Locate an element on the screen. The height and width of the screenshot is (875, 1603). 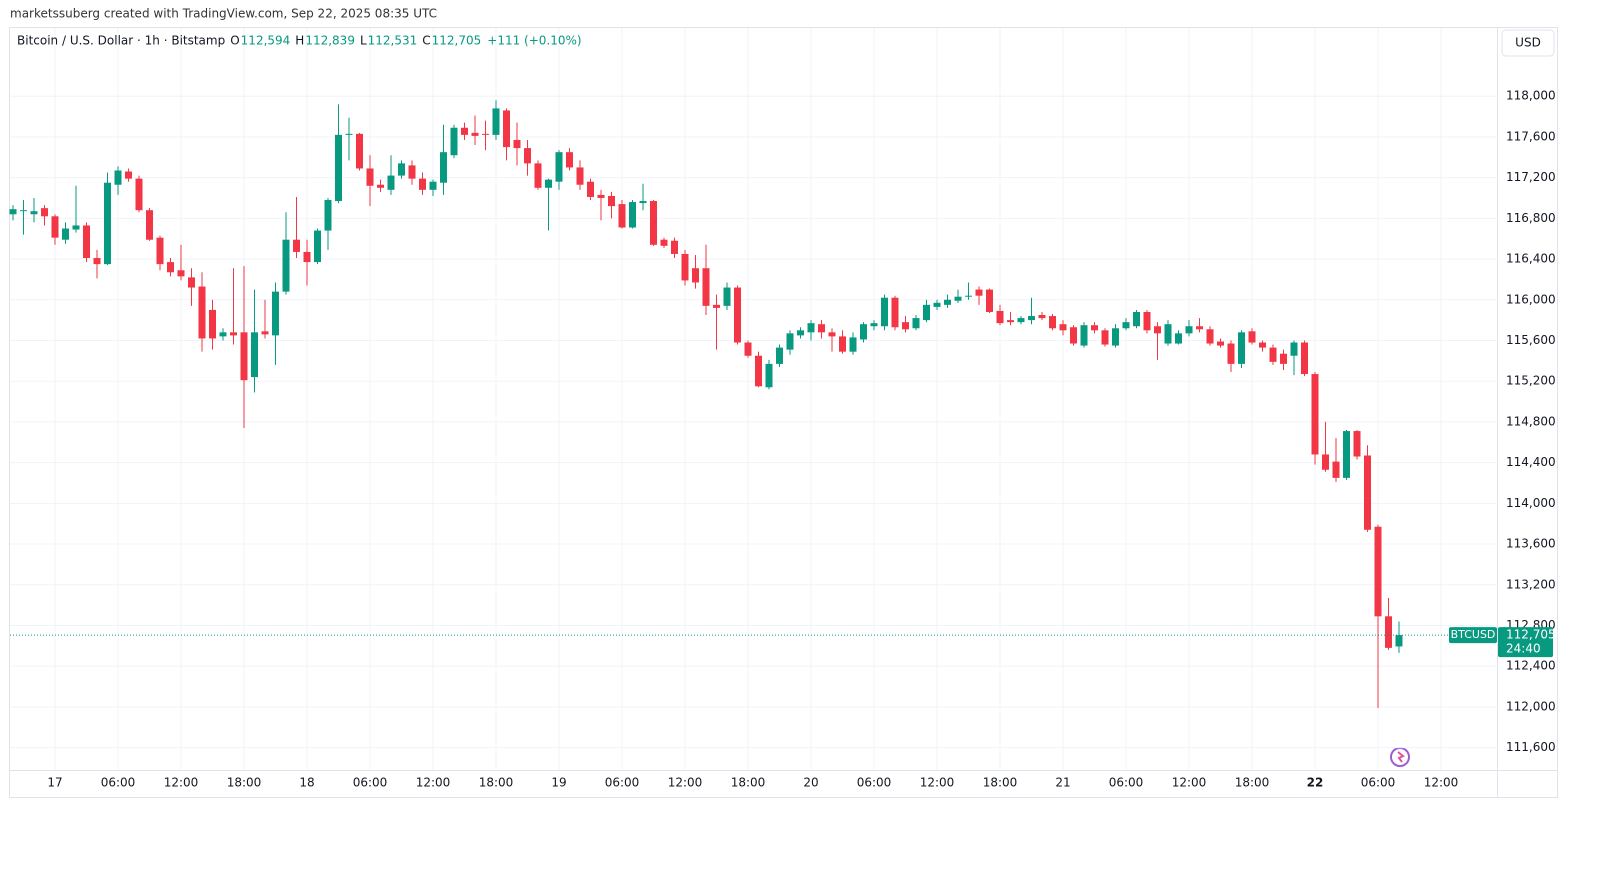
currency-button is located at coordinates (1528, 43).